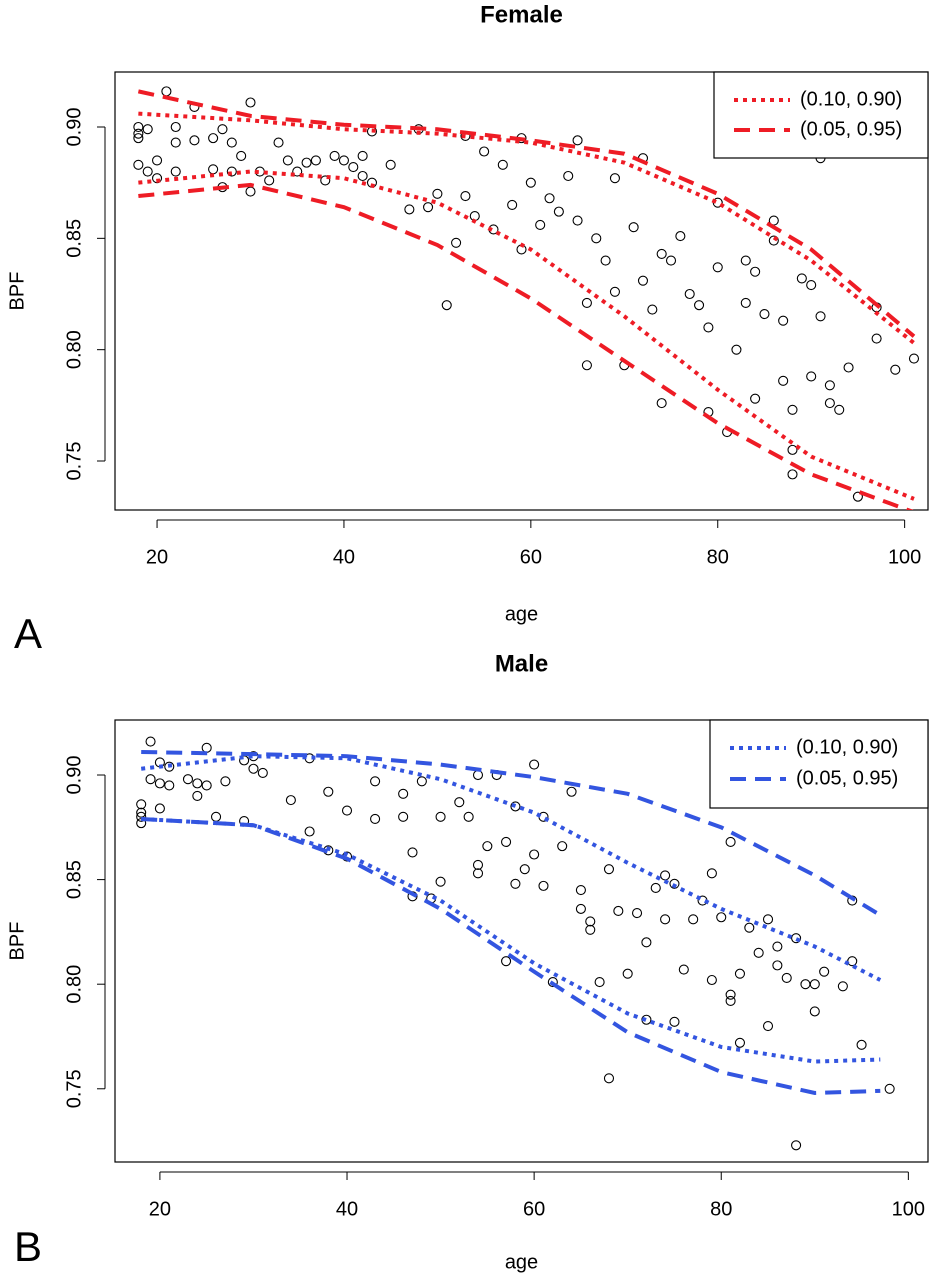  I want to click on chart-title: Male, so click(521, 663).